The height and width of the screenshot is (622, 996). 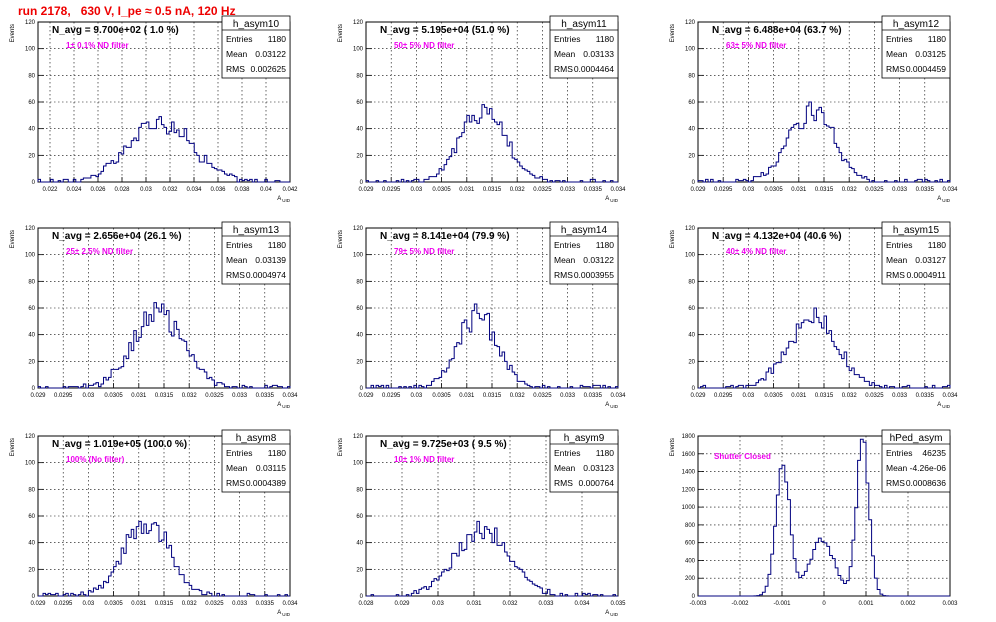 I want to click on y-tick-label: 1600, so click(x=689, y=455).